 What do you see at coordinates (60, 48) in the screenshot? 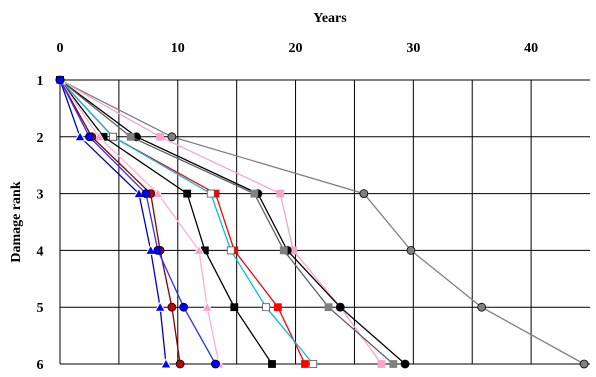
I see `x-tick-label: 0` at bounding box center [60, 48].